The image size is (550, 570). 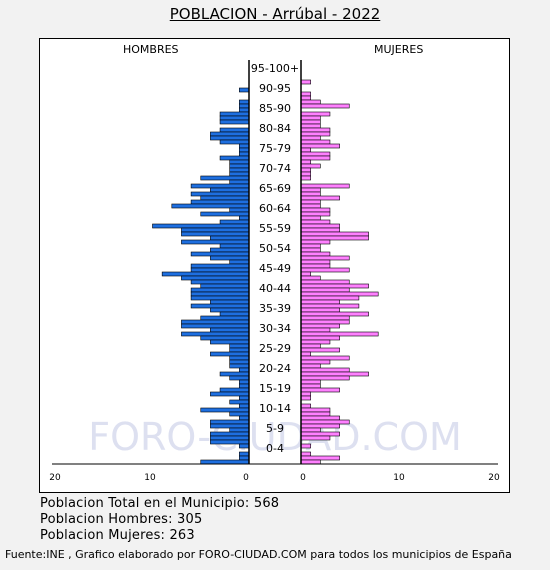 I want to click on age-label-50-54: 50-54, so click(x=275, y=248).